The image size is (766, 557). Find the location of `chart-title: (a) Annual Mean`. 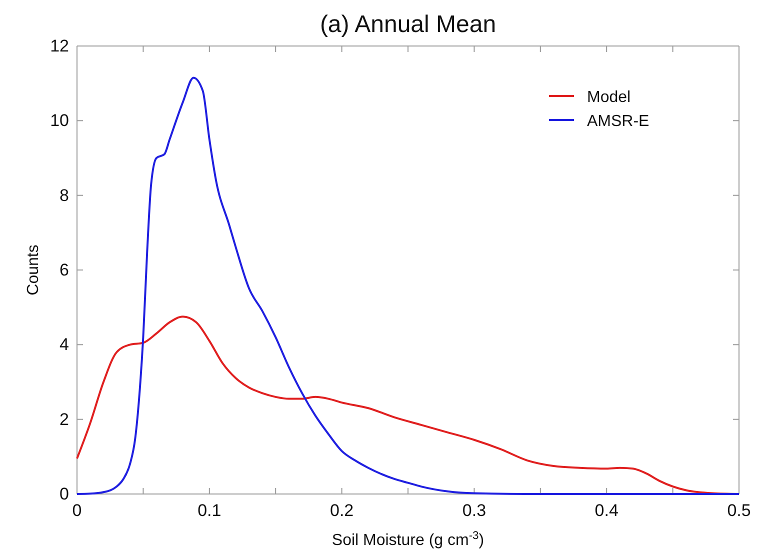

chart-title: (a) Annual Mean is located at coordinates (408, 24).